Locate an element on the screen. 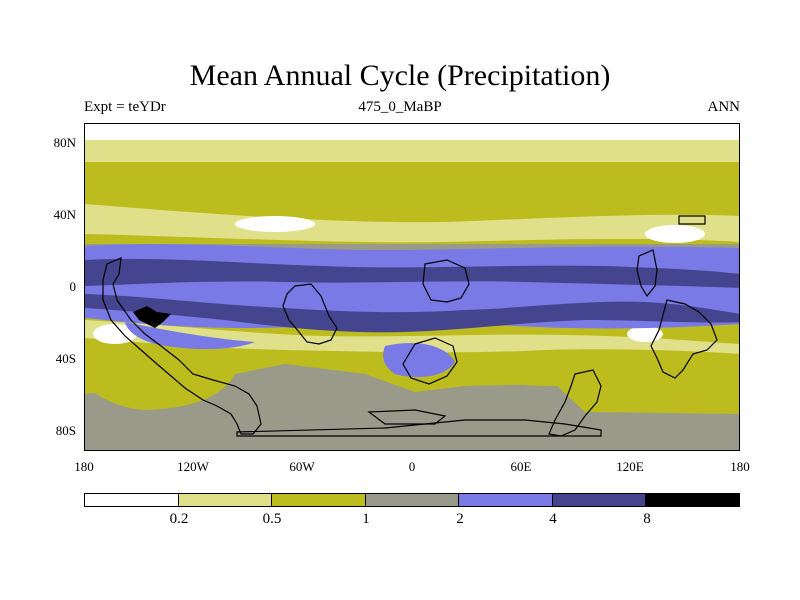 Image resolution: width=800 pixels, height=600 pixels. region-blue-south-atlantic is located at coordinates (419, 360).